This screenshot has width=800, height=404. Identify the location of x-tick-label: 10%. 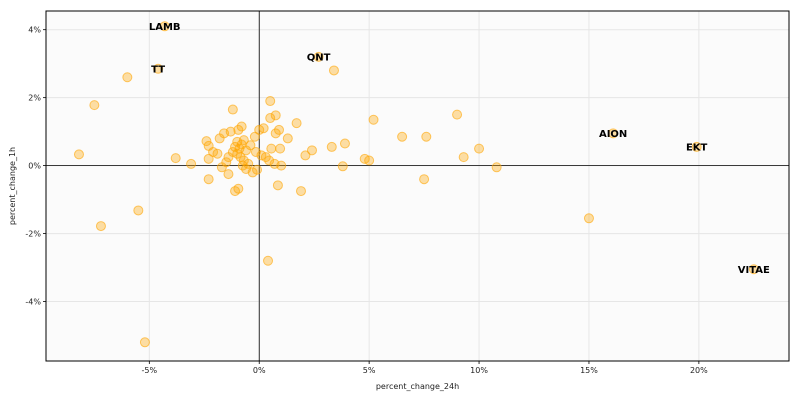
(479, 370).